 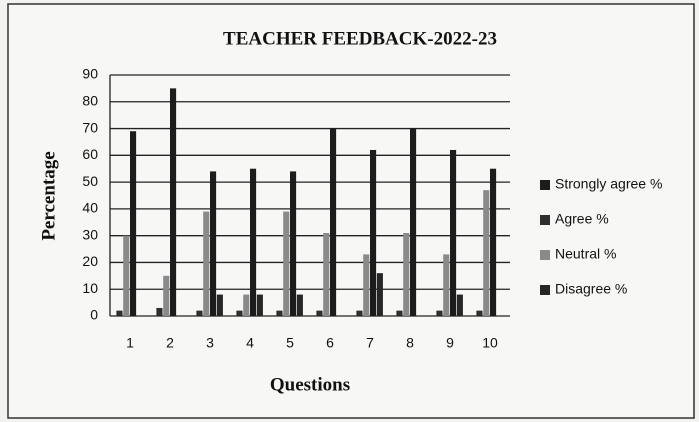 I want to click on y-tick-label: 70, so click(x=90, y=127).